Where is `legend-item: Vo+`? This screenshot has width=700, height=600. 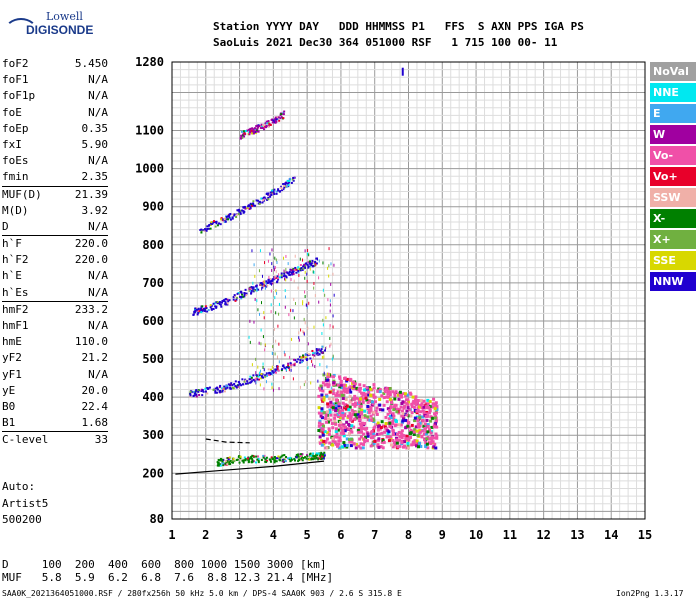 legend-item: Vo+ is located at coordinates (673, 176).